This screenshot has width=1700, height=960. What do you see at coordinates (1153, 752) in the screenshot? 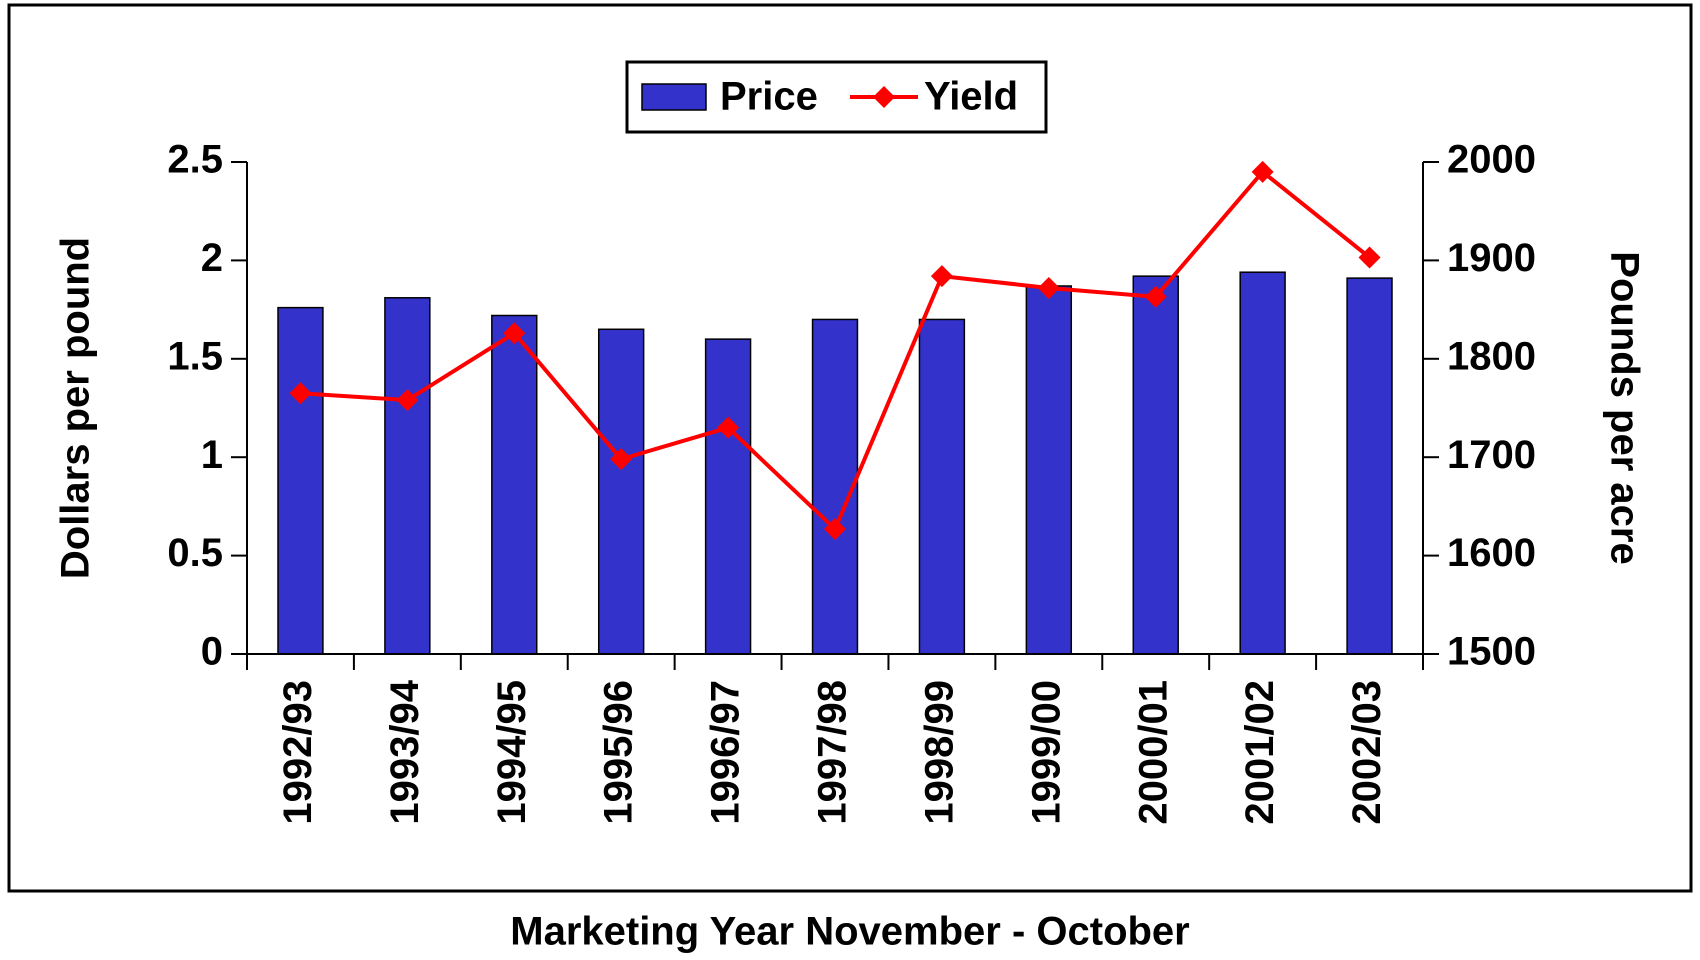
I see `x-tick-label: 2000/01` at bounding box center [1153, 752].